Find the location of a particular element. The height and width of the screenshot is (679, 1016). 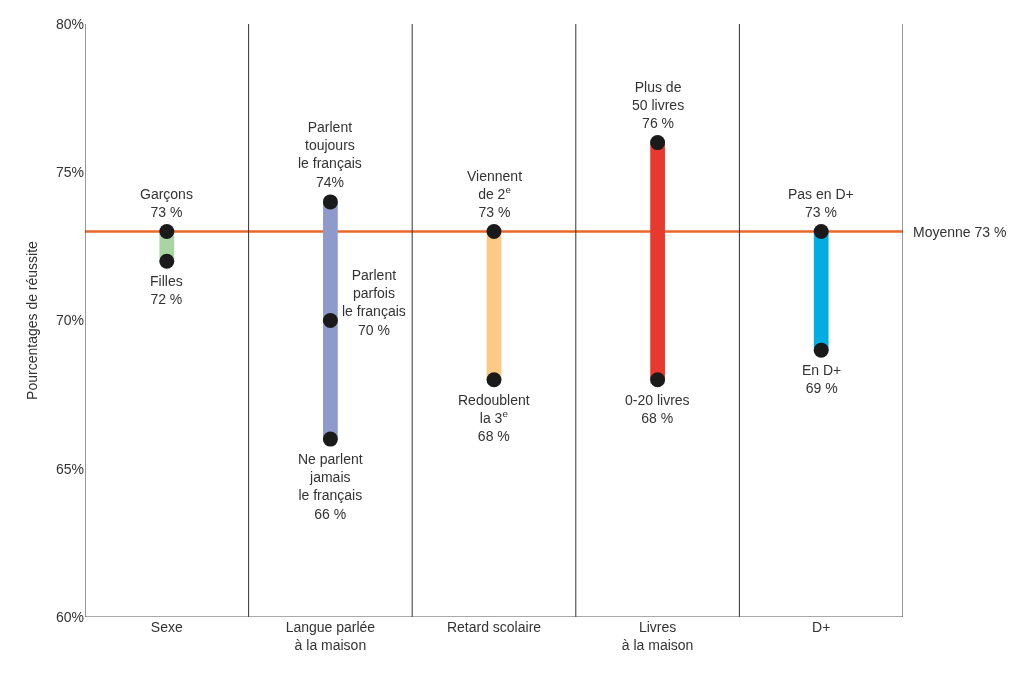

annotation: Pas en D+ 73 % is located at coordinates (821, 203).